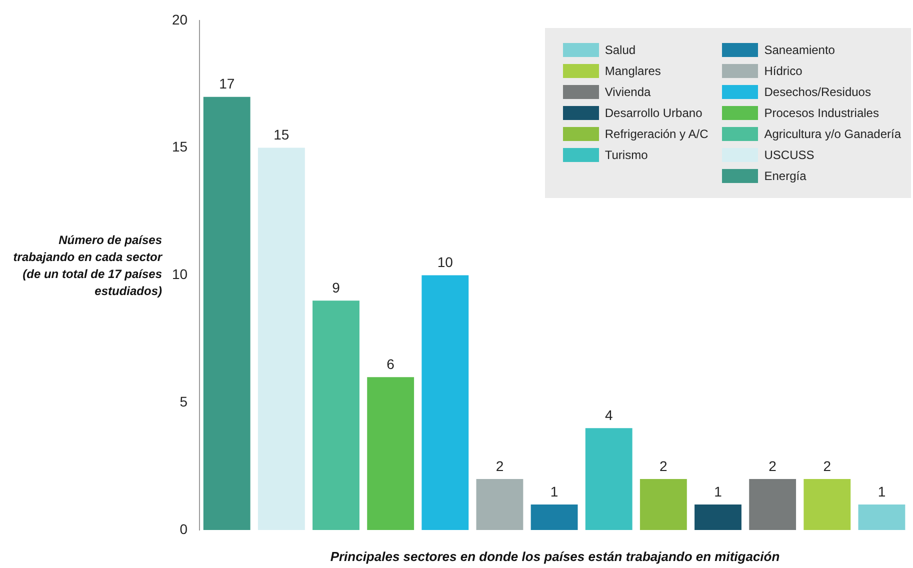  Describe the element at coordinates (87, 266) in the screenshot. I see `y-axis-title: Número de países trabajando en cada sector (de un total de 17 países estudiados)` at that location.